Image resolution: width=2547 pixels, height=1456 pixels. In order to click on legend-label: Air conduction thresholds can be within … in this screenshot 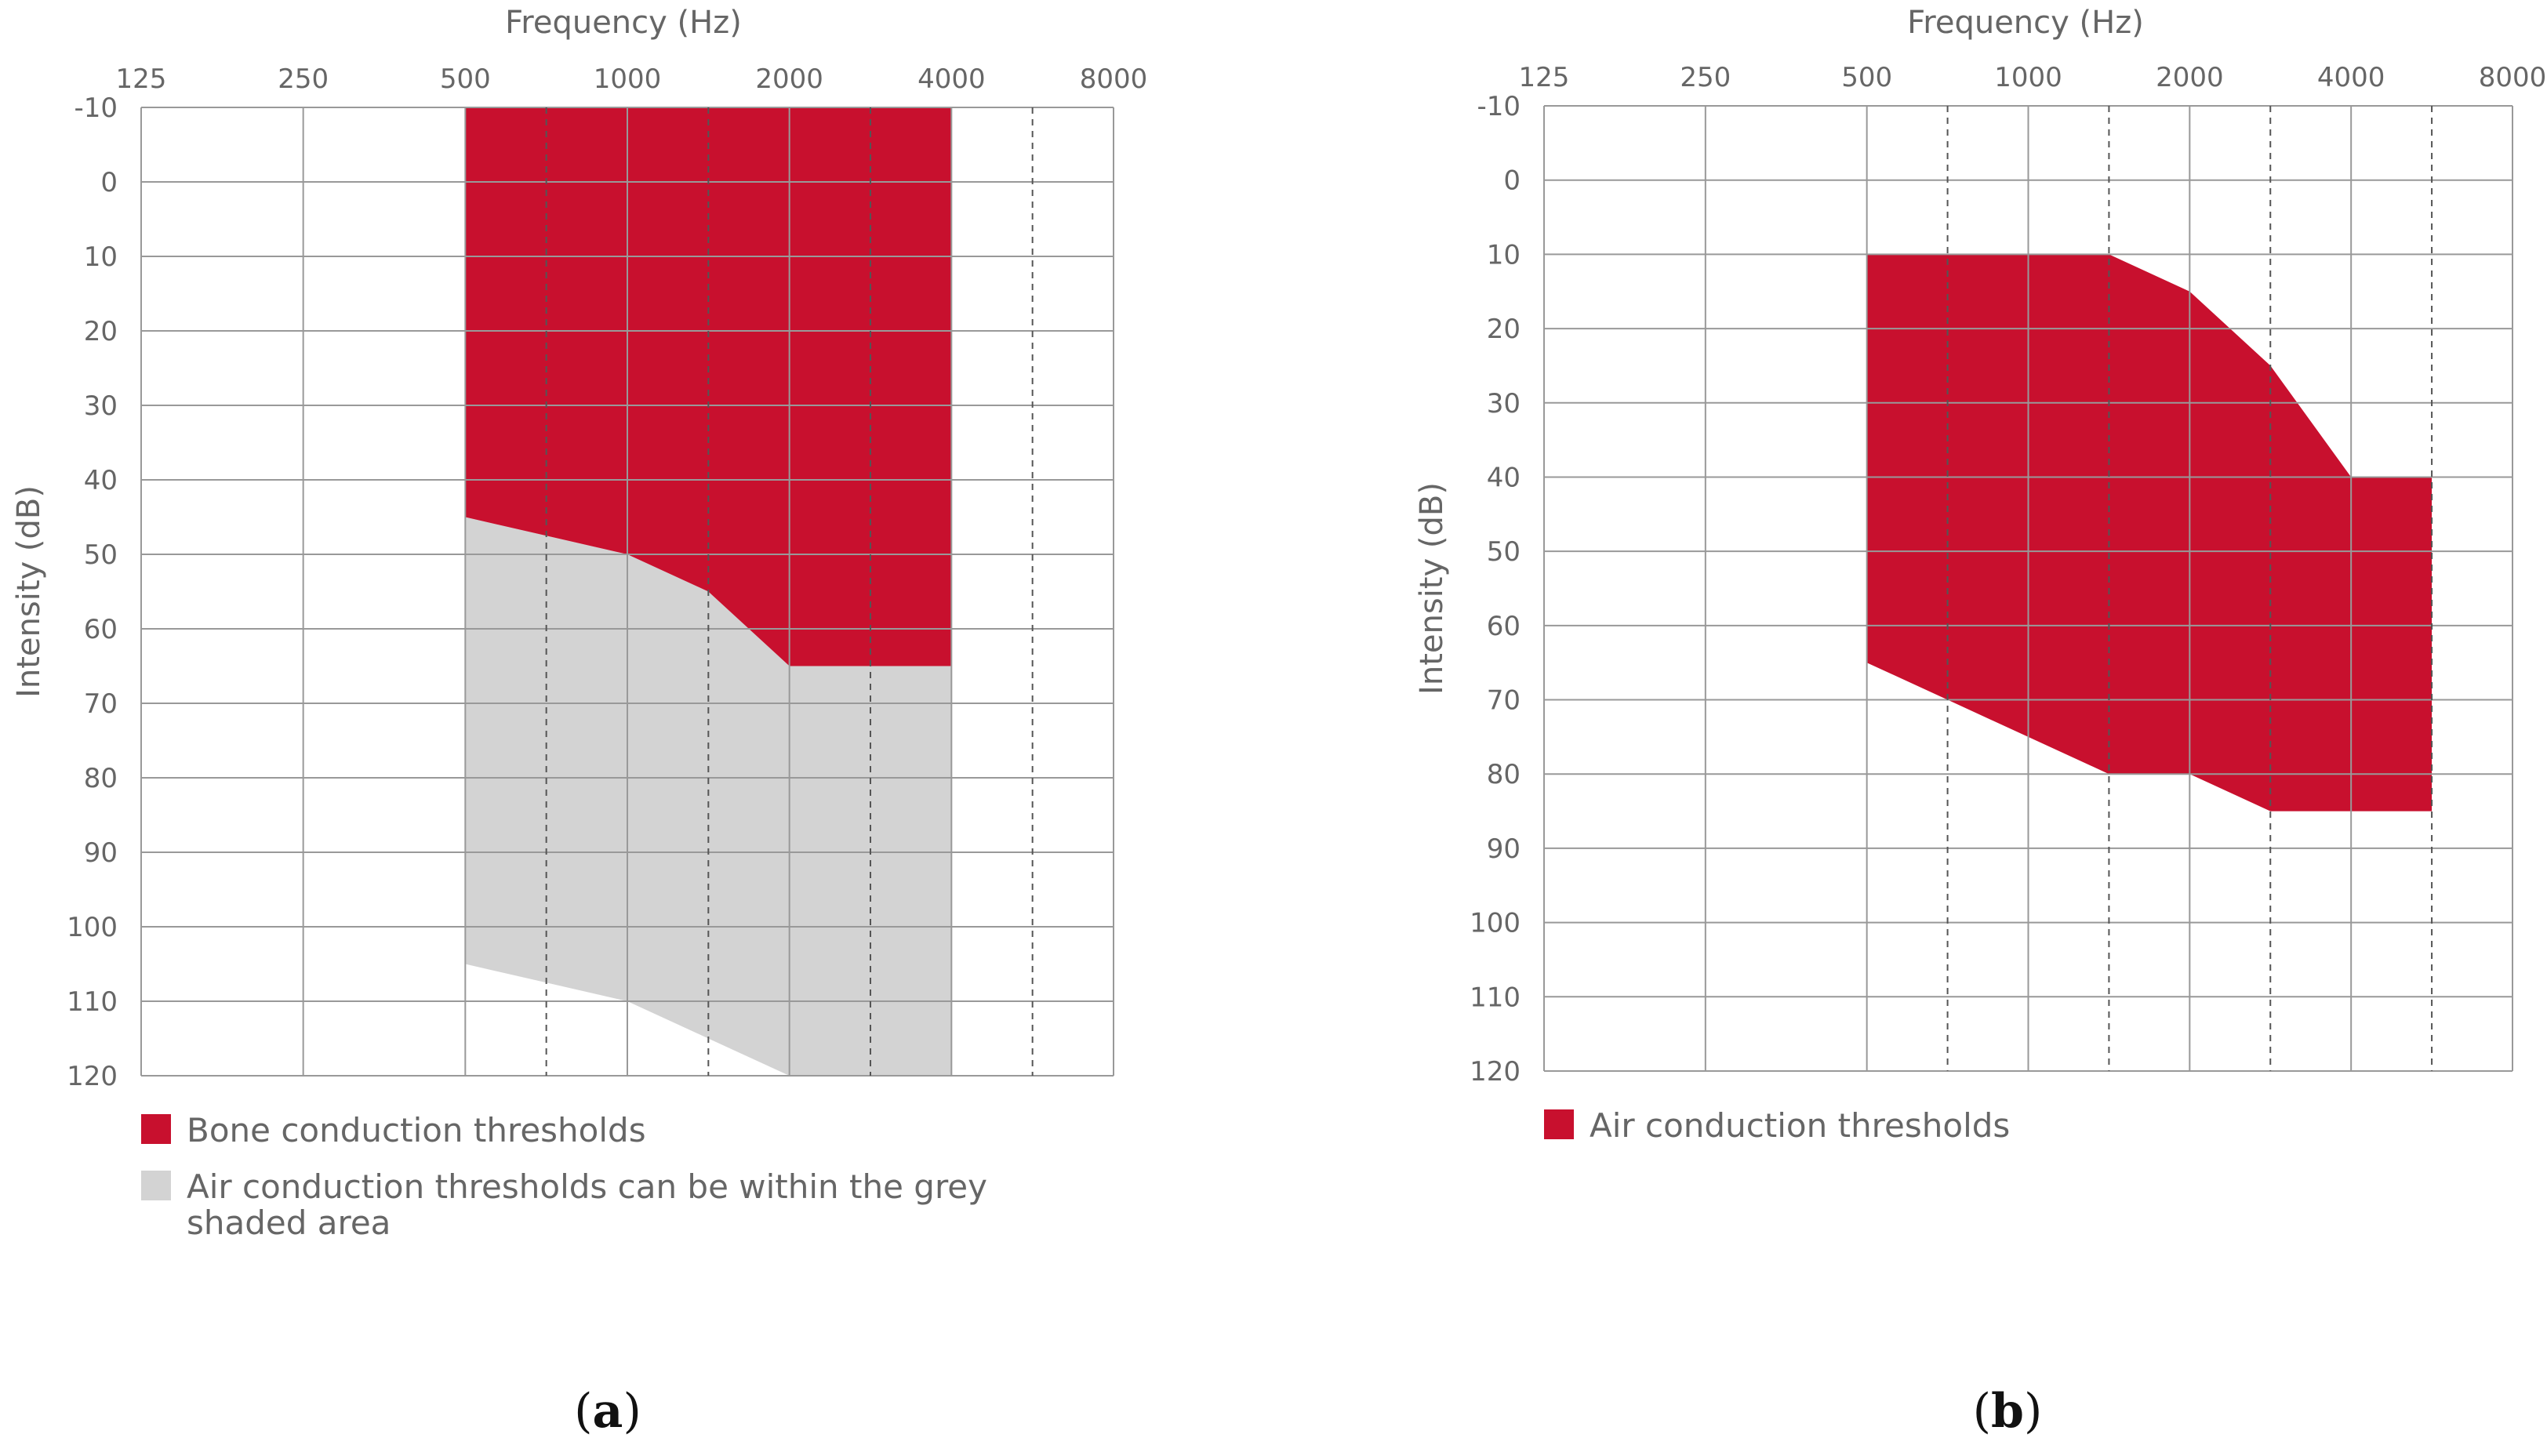, I will do `click(587, 1186)`.